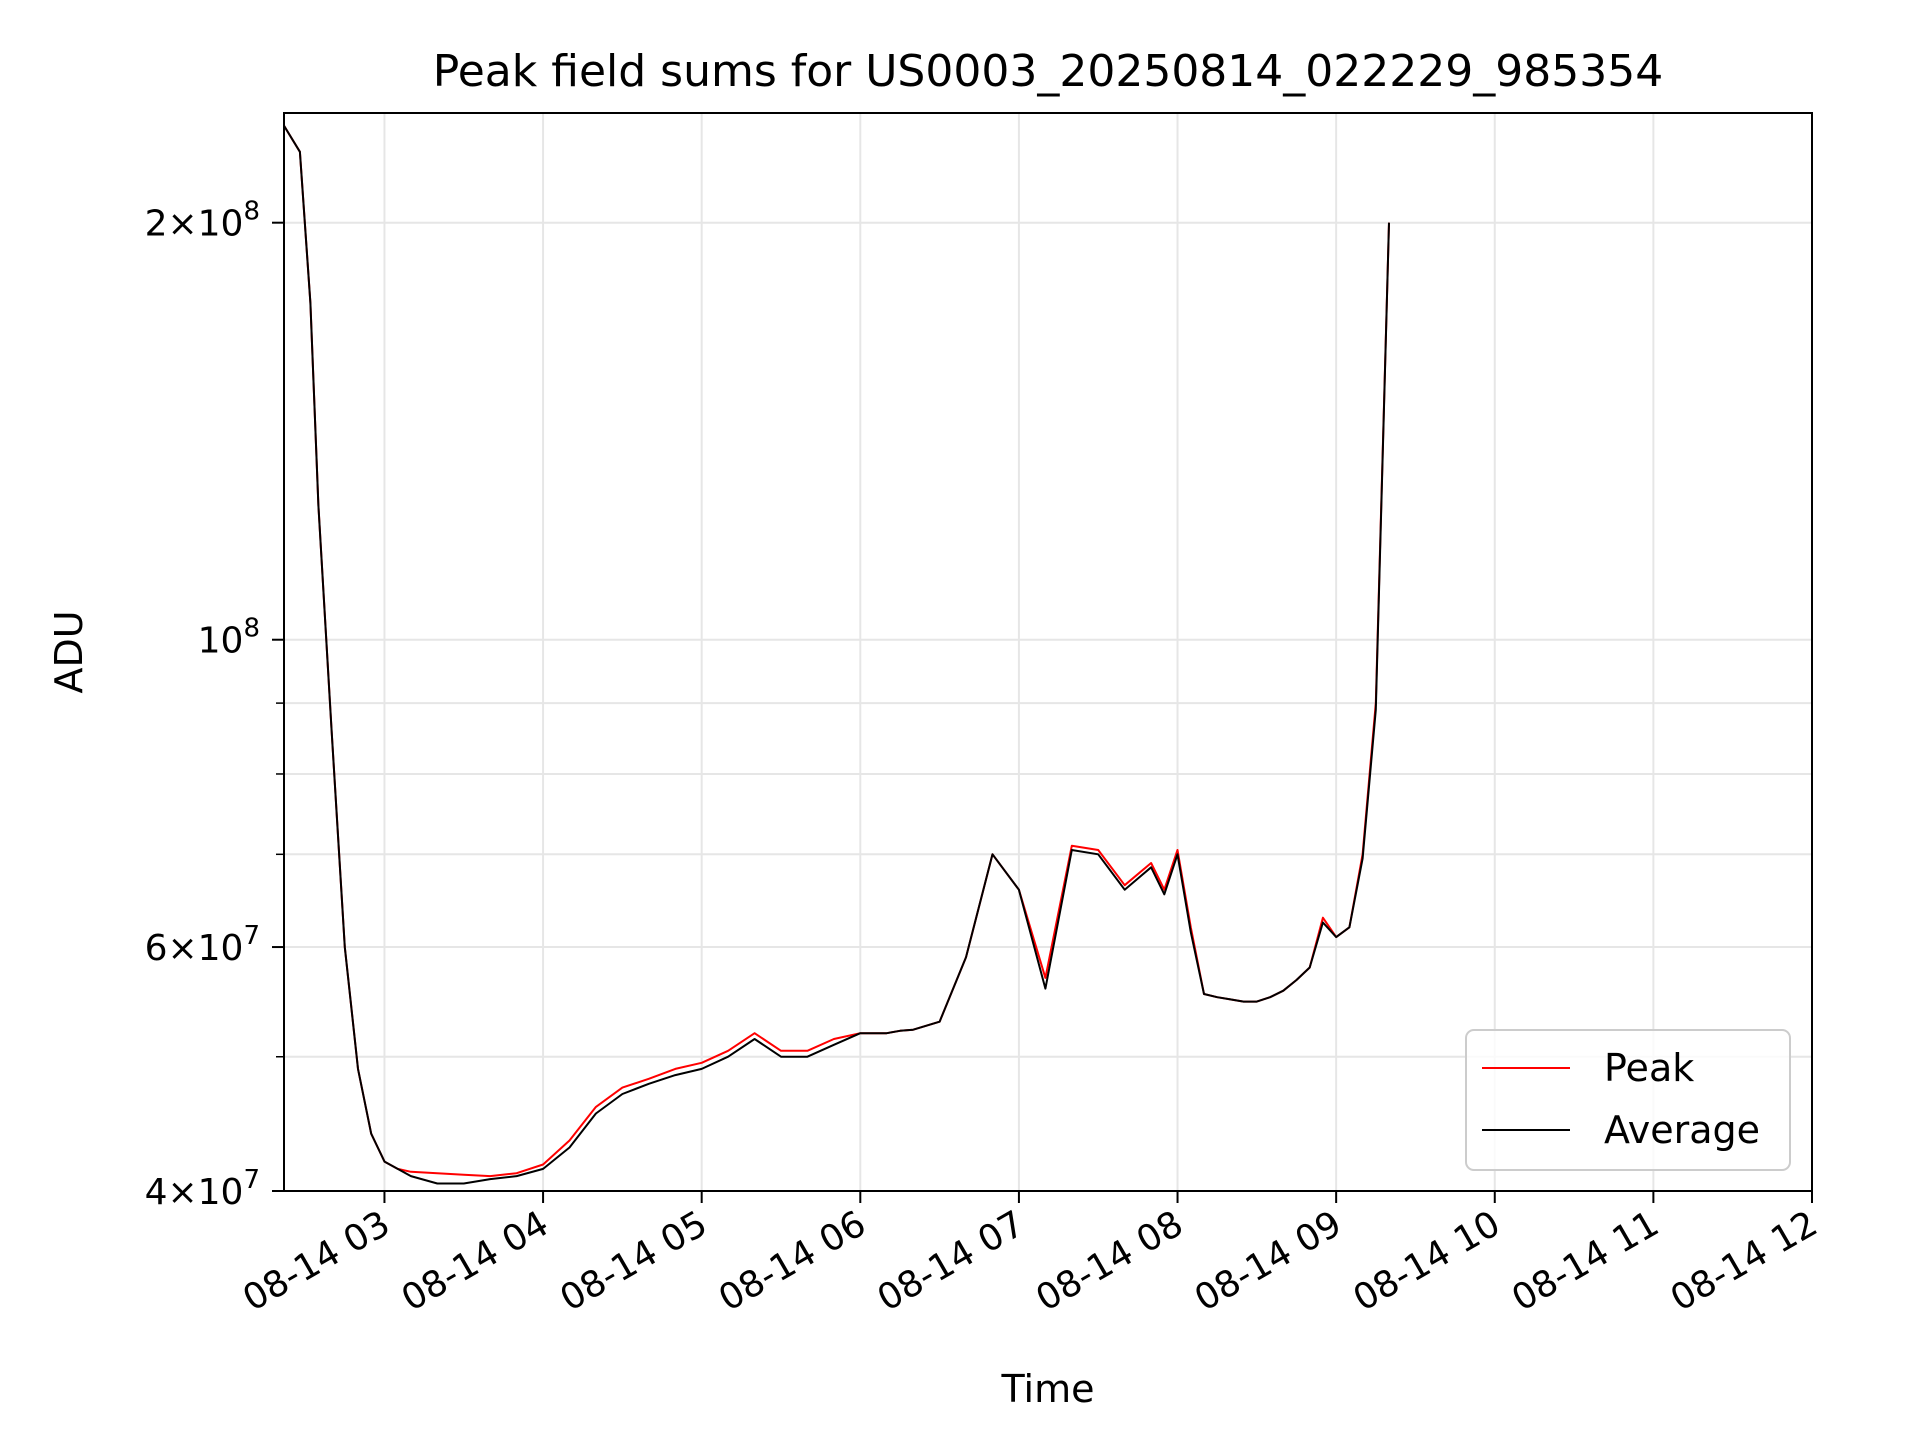 This screenshot has height=1440, width=1920. What do you see at coordinates (229, 638) in the screenshot?
I see `y-tick-label: 108` at bounding box center [229, 638].